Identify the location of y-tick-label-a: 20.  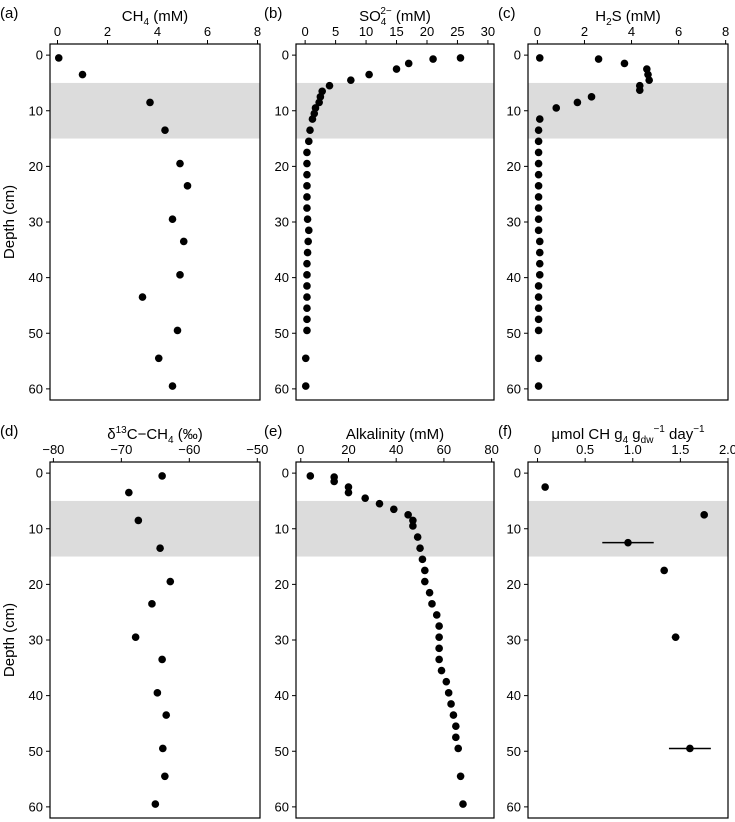
(36, 166).